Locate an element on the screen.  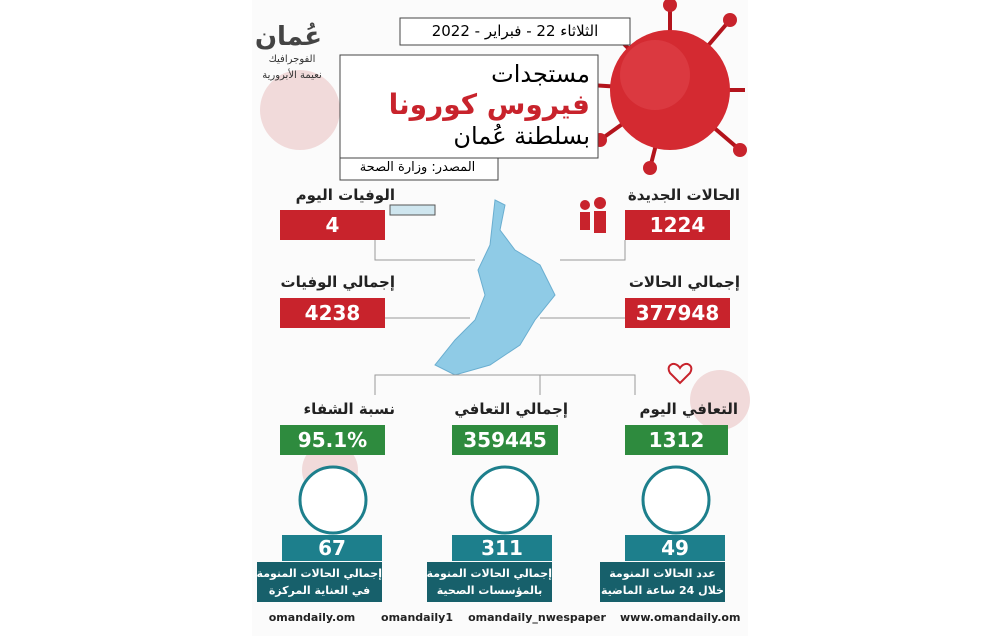
source-box is located at coordinates (419, 169).